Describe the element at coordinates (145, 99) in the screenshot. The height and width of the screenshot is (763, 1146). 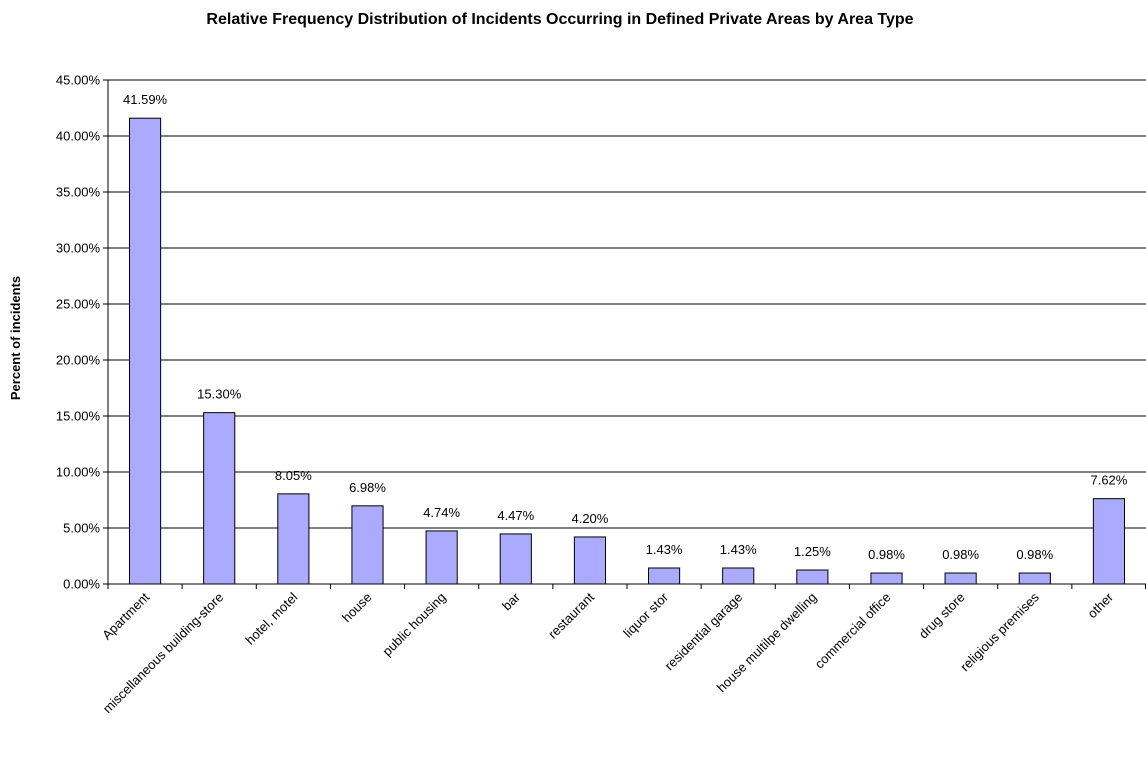
I see `data-label: 41.59%` at that location.